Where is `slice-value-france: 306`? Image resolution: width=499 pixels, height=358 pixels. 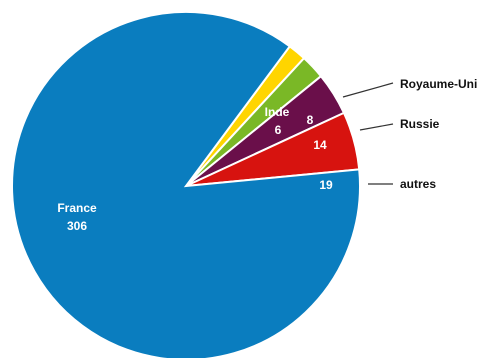
slice-value-france: 306 is located at coordinates (77, 226).